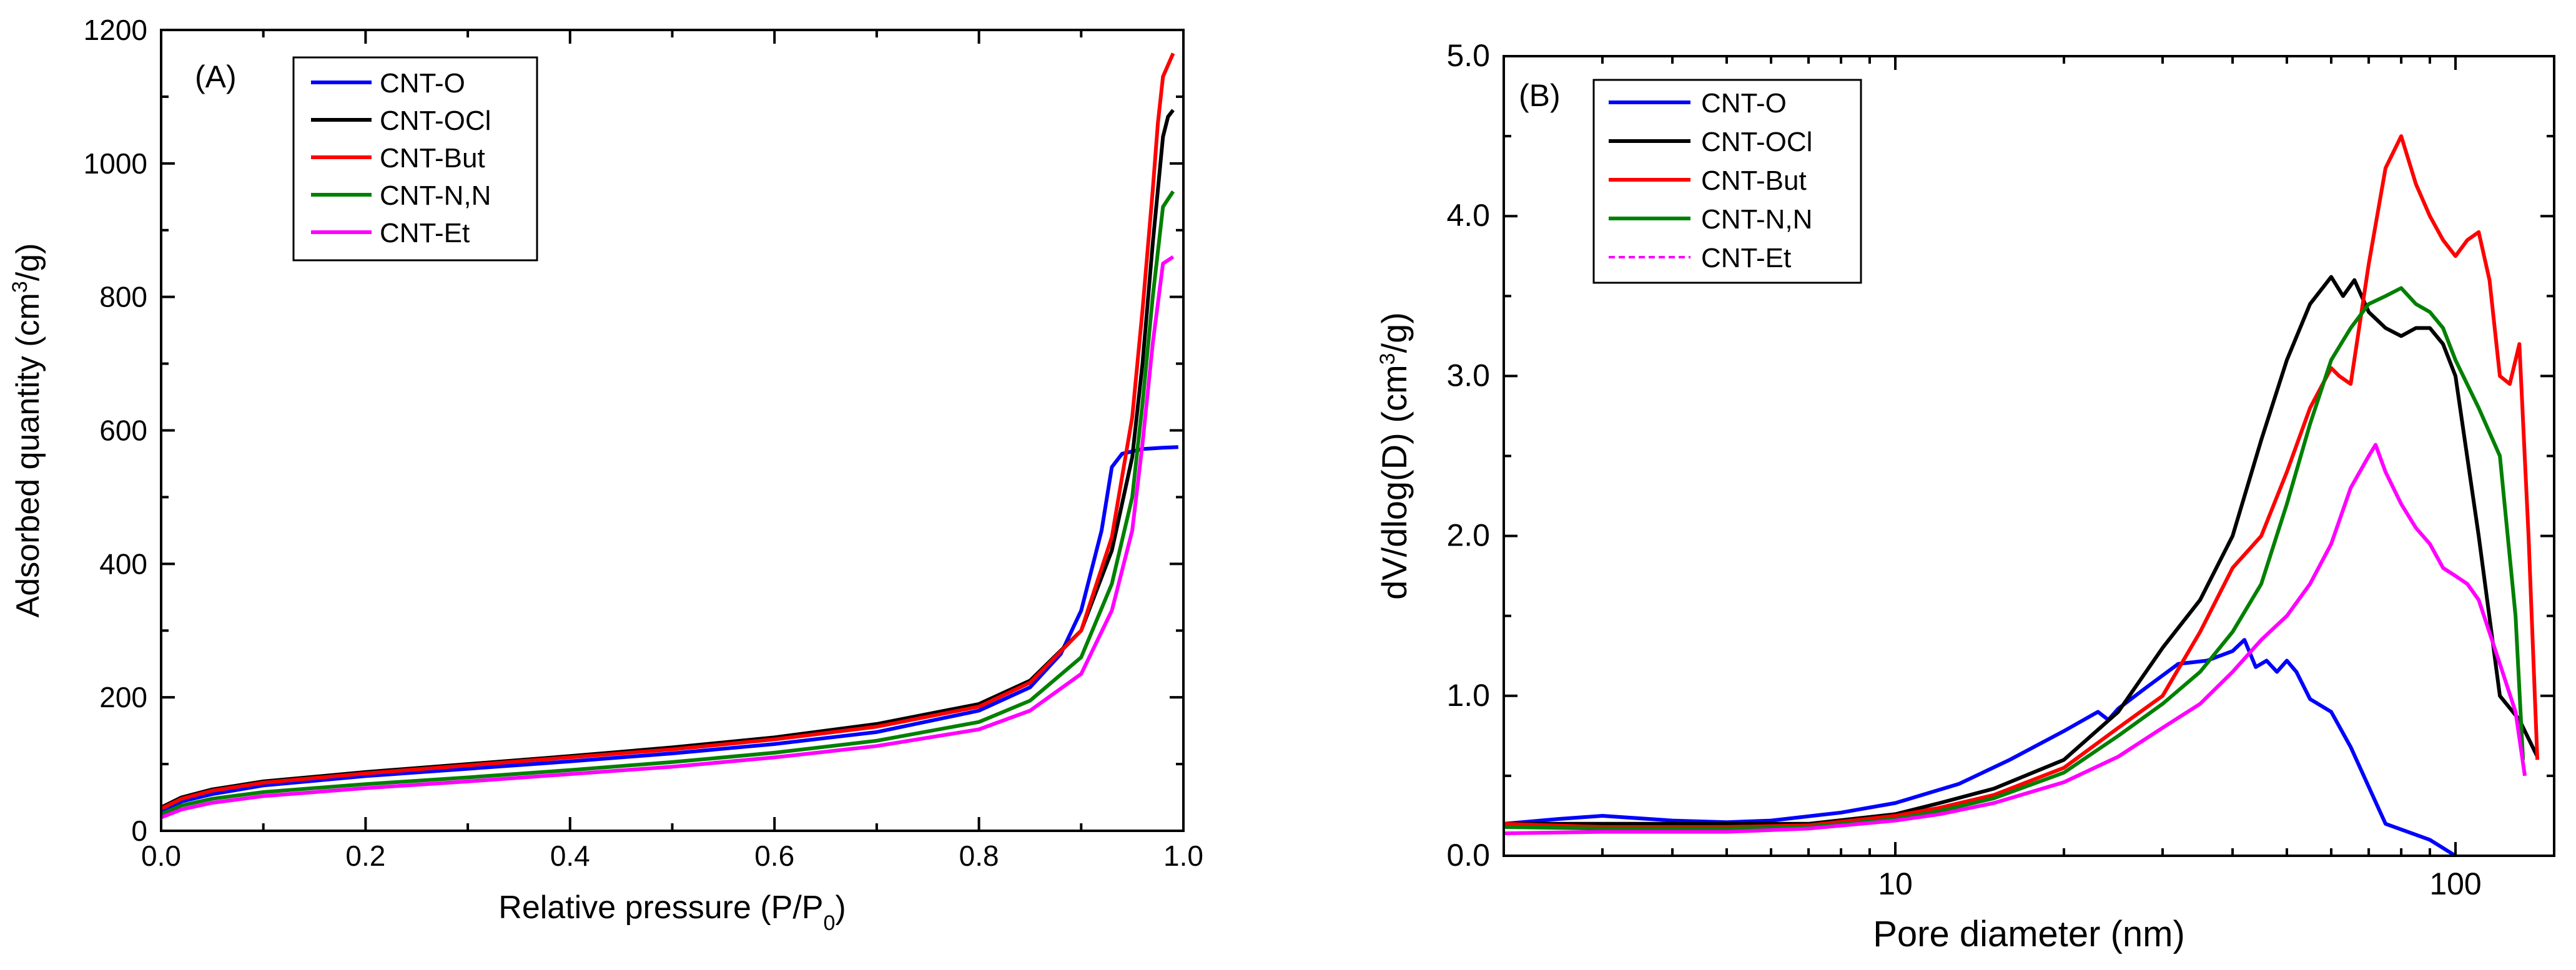 The width and height of the screenshot is (2576, 970). I want to click on a-x-tick-label: 0.8, so click(979, 856).